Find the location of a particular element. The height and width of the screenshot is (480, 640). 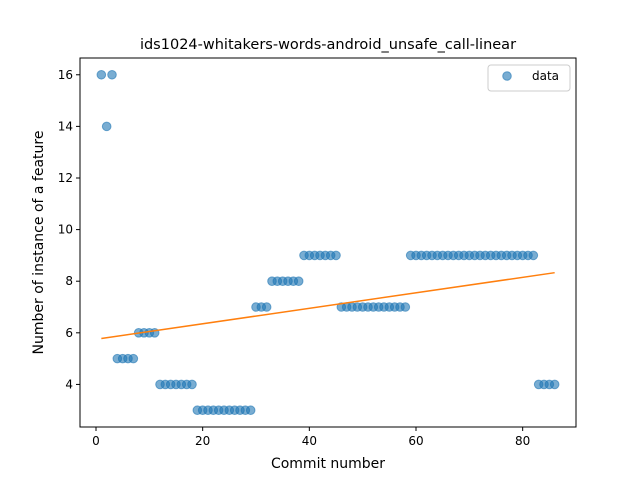

legend-marker-data is located at coordinates (507, 76).